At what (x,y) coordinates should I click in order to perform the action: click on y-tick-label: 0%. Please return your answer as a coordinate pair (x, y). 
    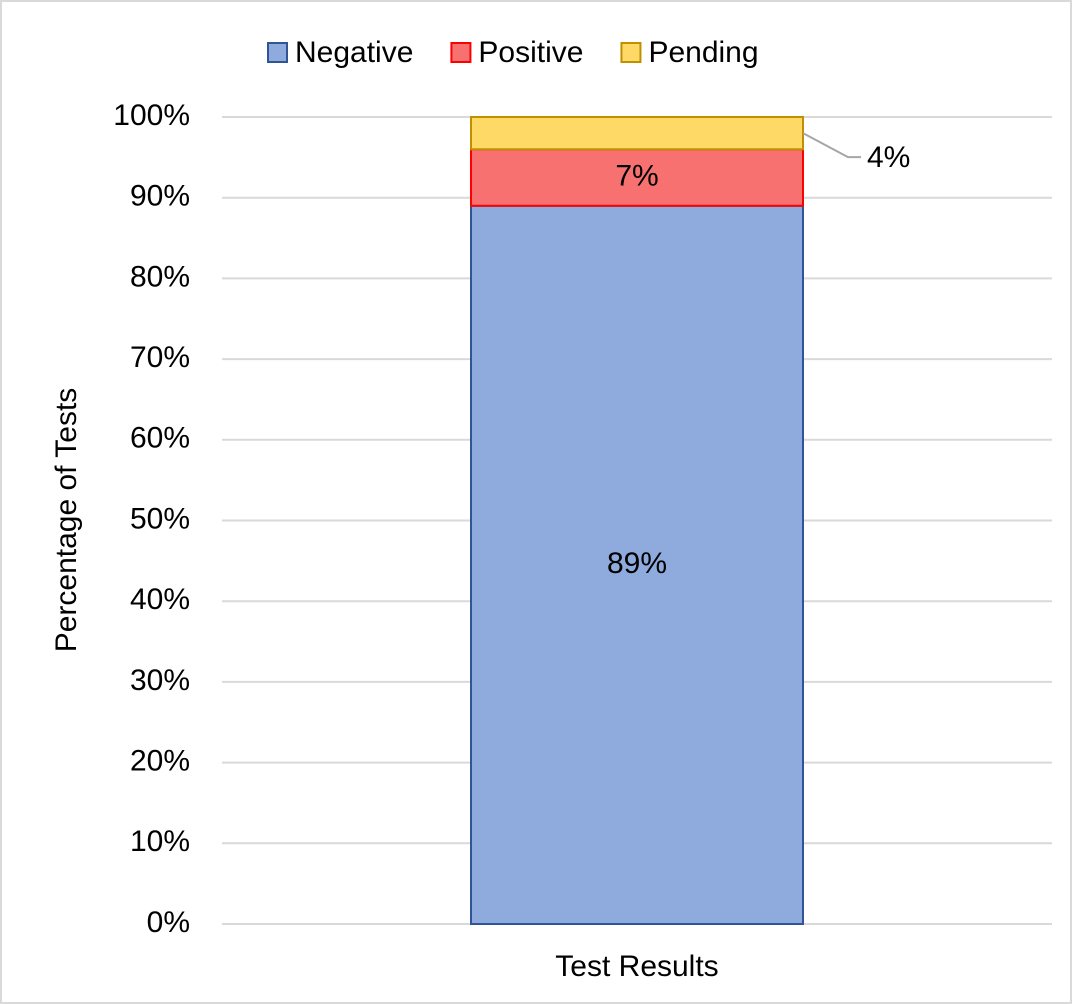
    Looking at the image, I should click on (168, 922).